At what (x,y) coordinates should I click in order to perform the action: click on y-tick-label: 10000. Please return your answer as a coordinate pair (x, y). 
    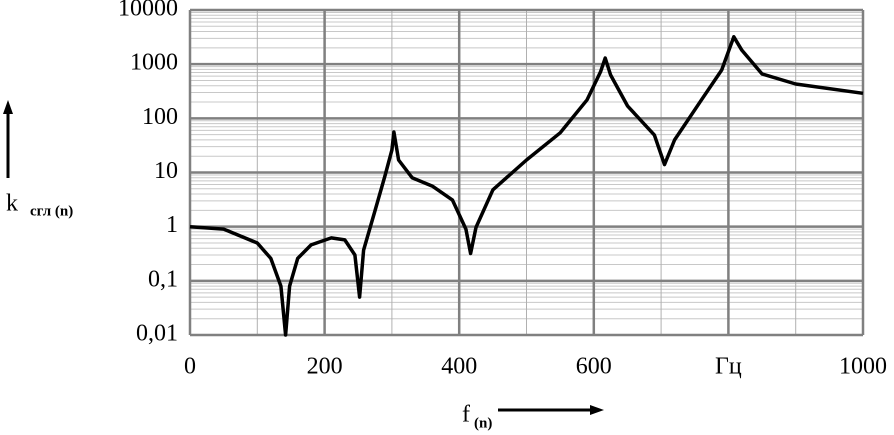
    Looking at the image, I should click on (148, 11).